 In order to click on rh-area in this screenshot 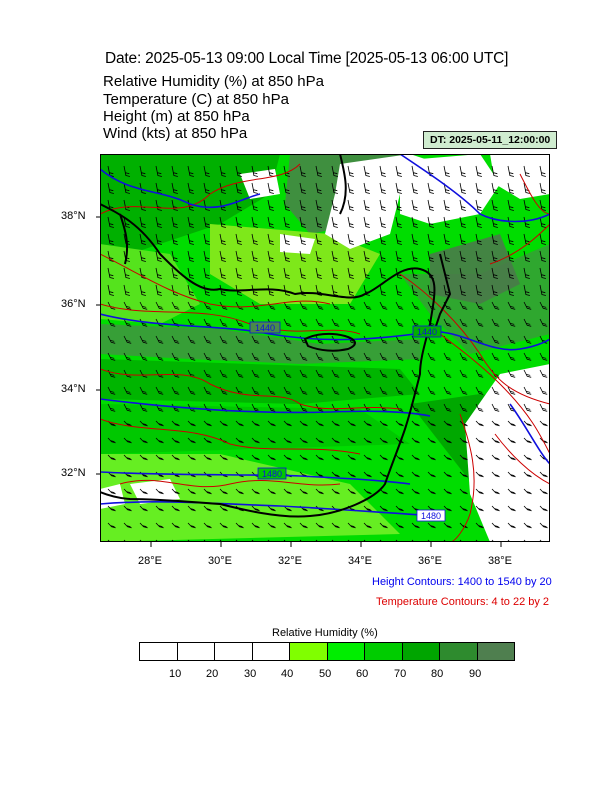, I will do `click(475, 269)`.